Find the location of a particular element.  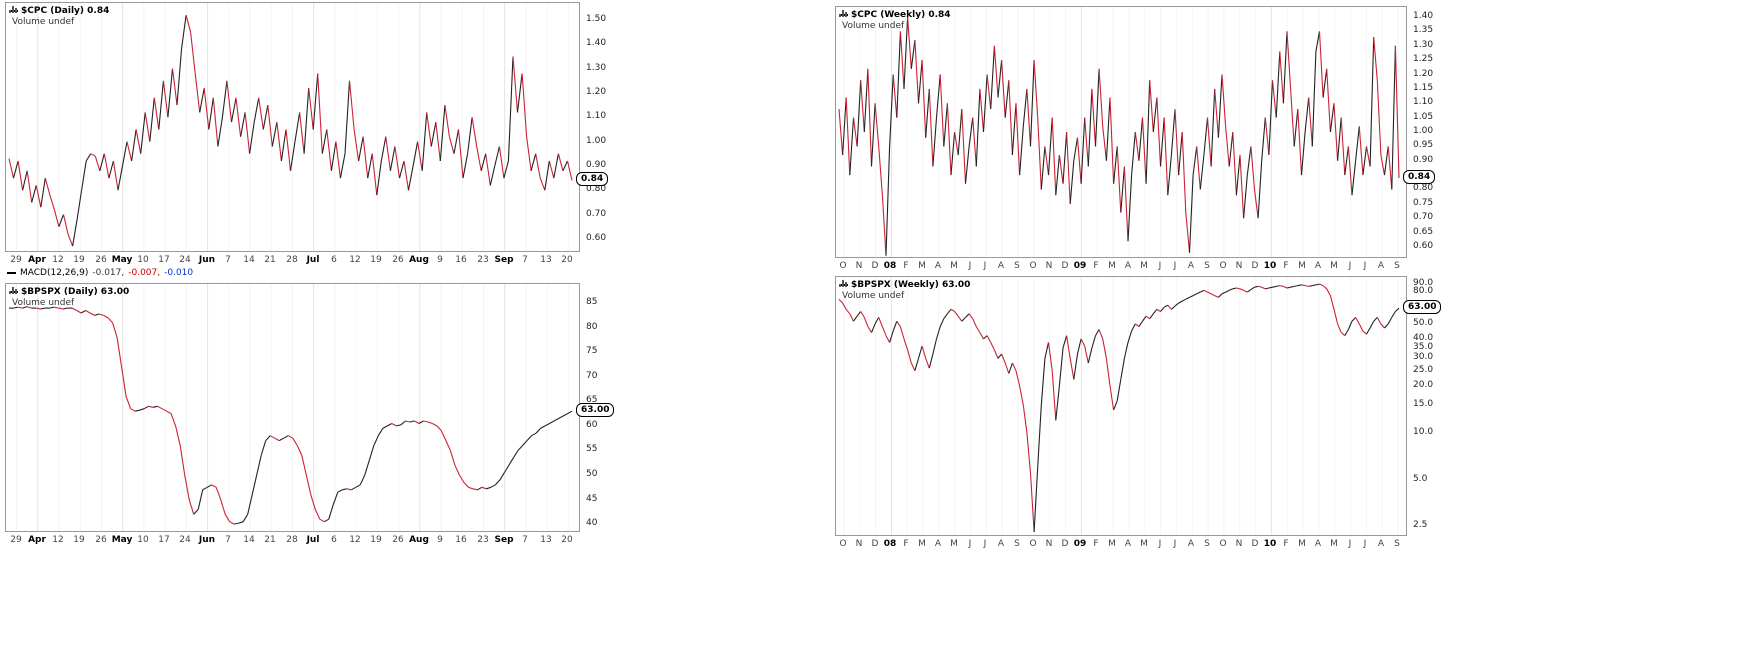

y-axis-tick-label: 75 is located at coordinates (592, 351).